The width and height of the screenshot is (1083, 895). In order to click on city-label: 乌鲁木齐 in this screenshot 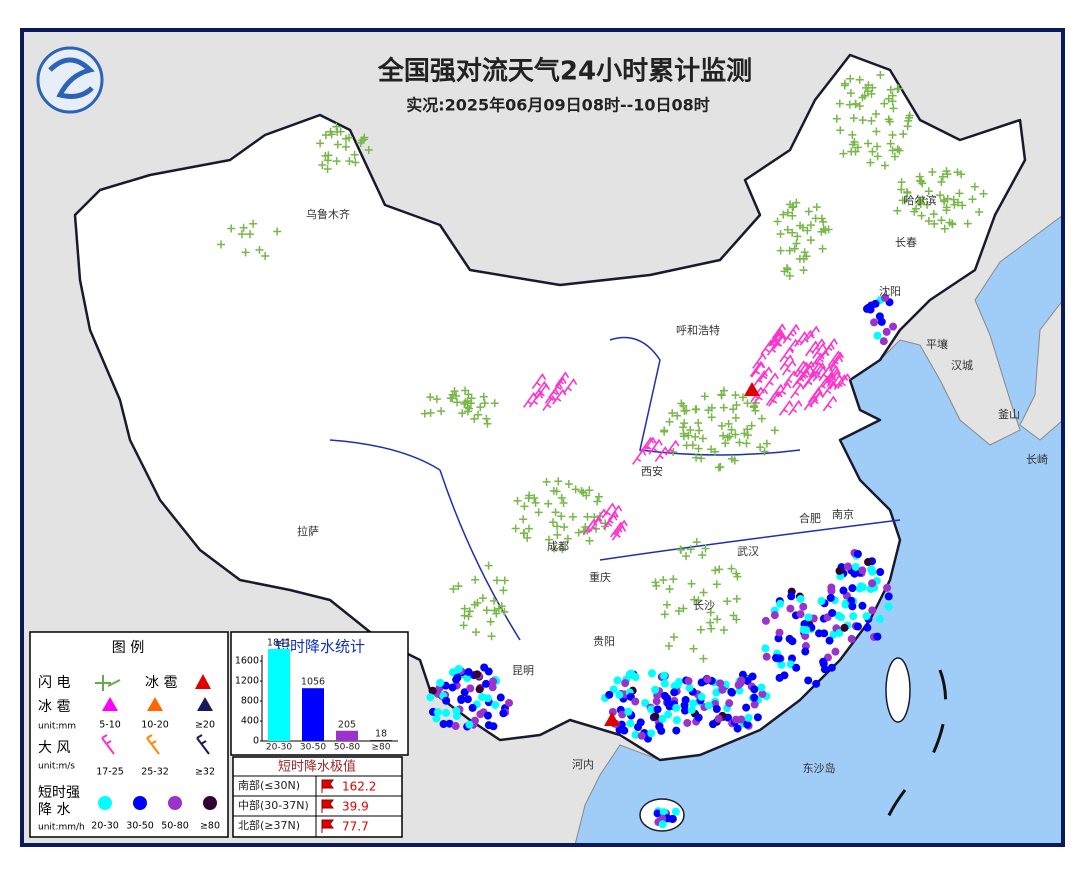, I will do `click(328, 214)`.